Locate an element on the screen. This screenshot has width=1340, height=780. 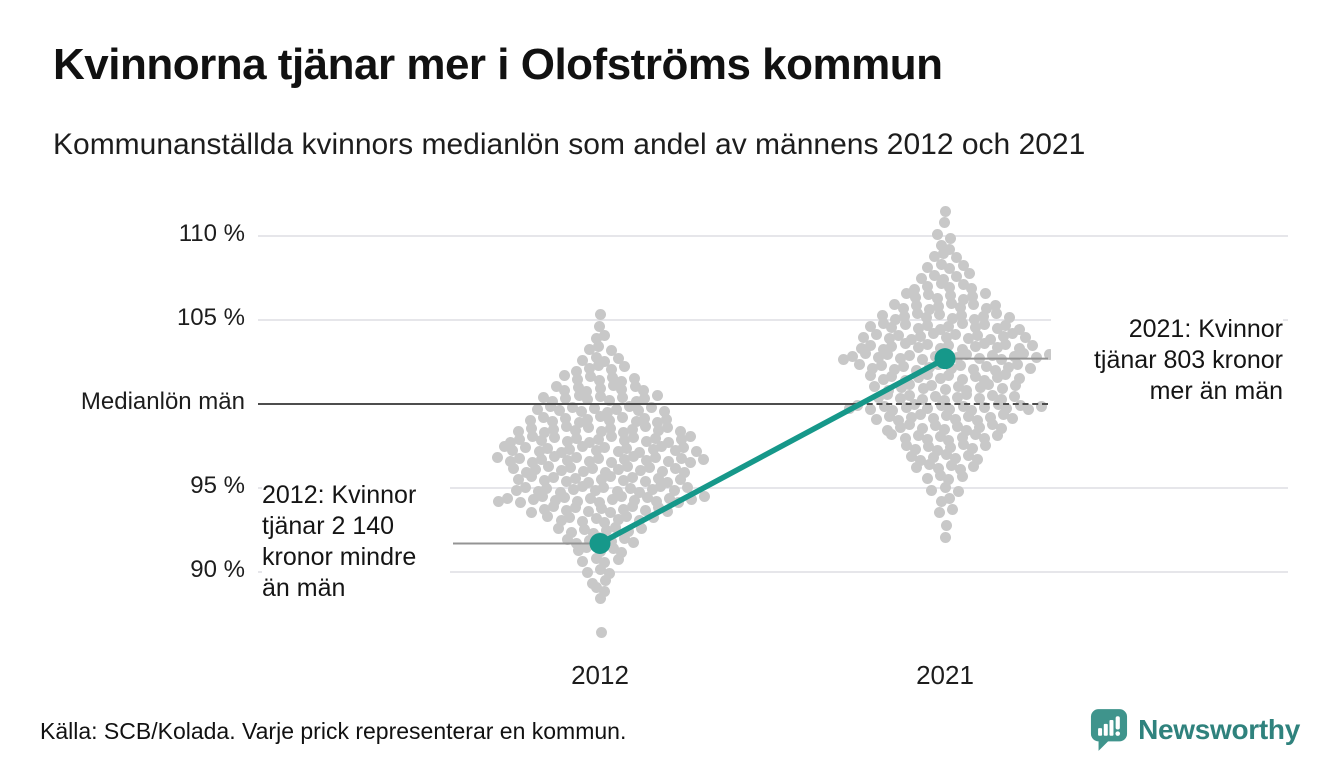
annotation-2012-line: än män is located at coordinates (304, 588).